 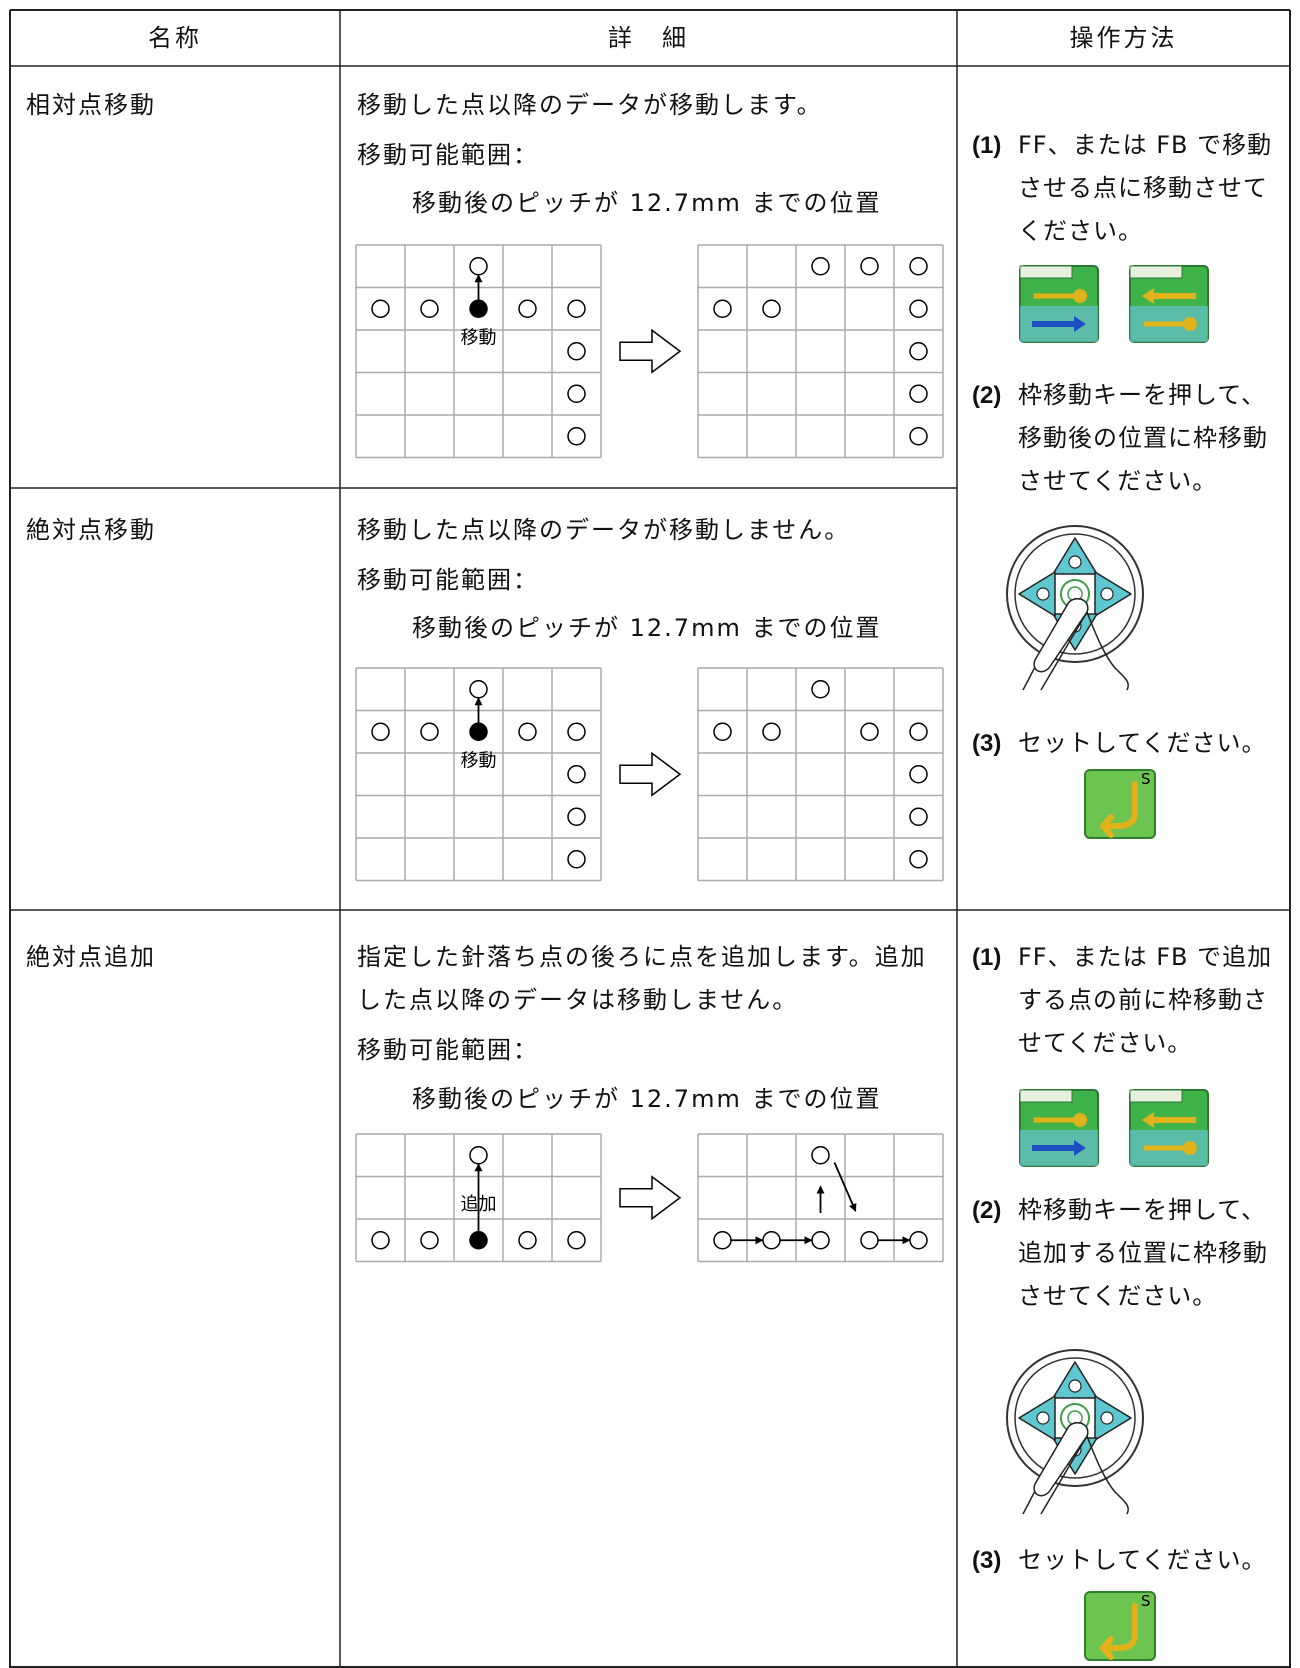 I want to click on step-text: 枠移動キーを押して、移動後の位置に枠移動させてください。, so click(x=1143, y=438).